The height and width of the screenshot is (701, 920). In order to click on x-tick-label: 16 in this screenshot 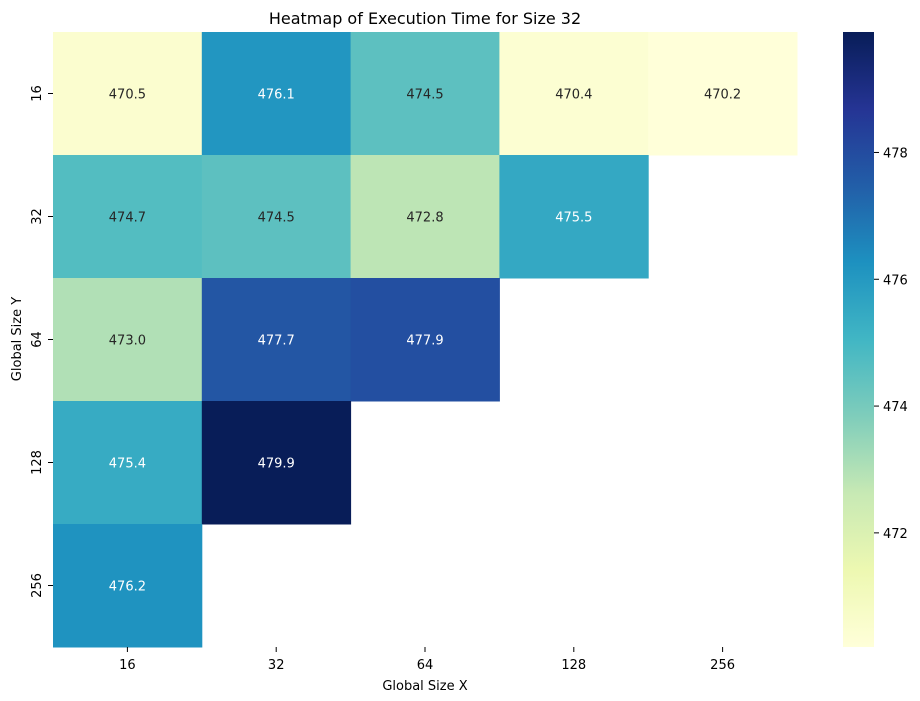, I will do `click(127, 665)`.